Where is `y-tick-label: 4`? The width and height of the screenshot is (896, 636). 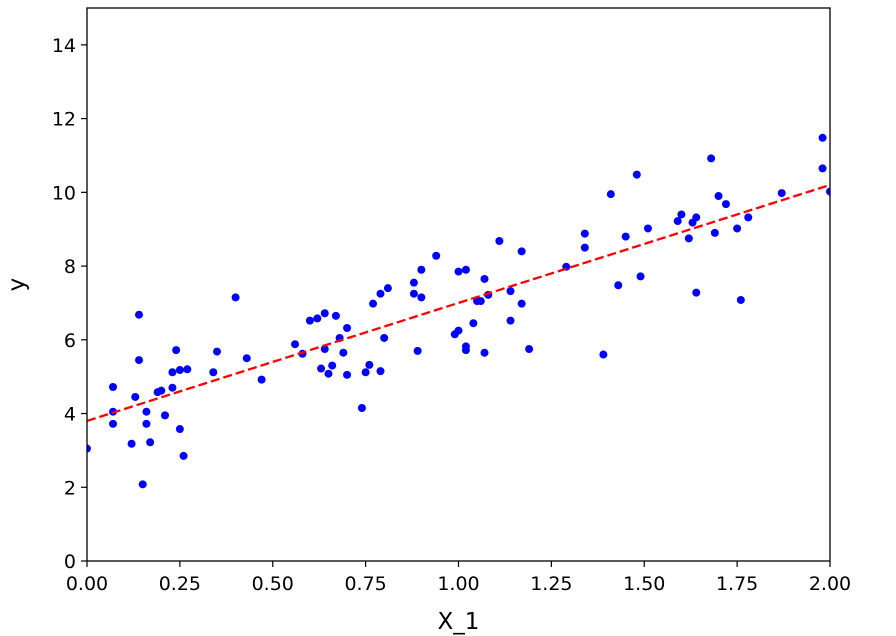 y-tick-label: 4 is located at coordinates (70, 415).